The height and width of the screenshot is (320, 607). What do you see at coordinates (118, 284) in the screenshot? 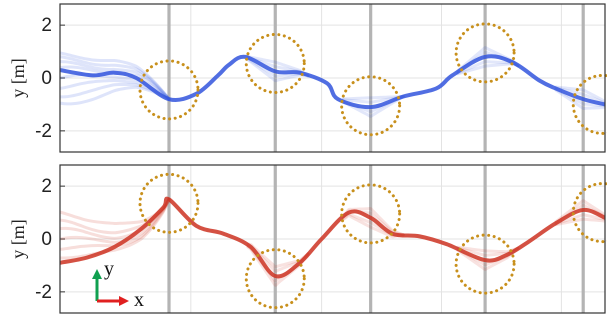
I see `direction-indicator: yx` at bounding box center [118, 284].